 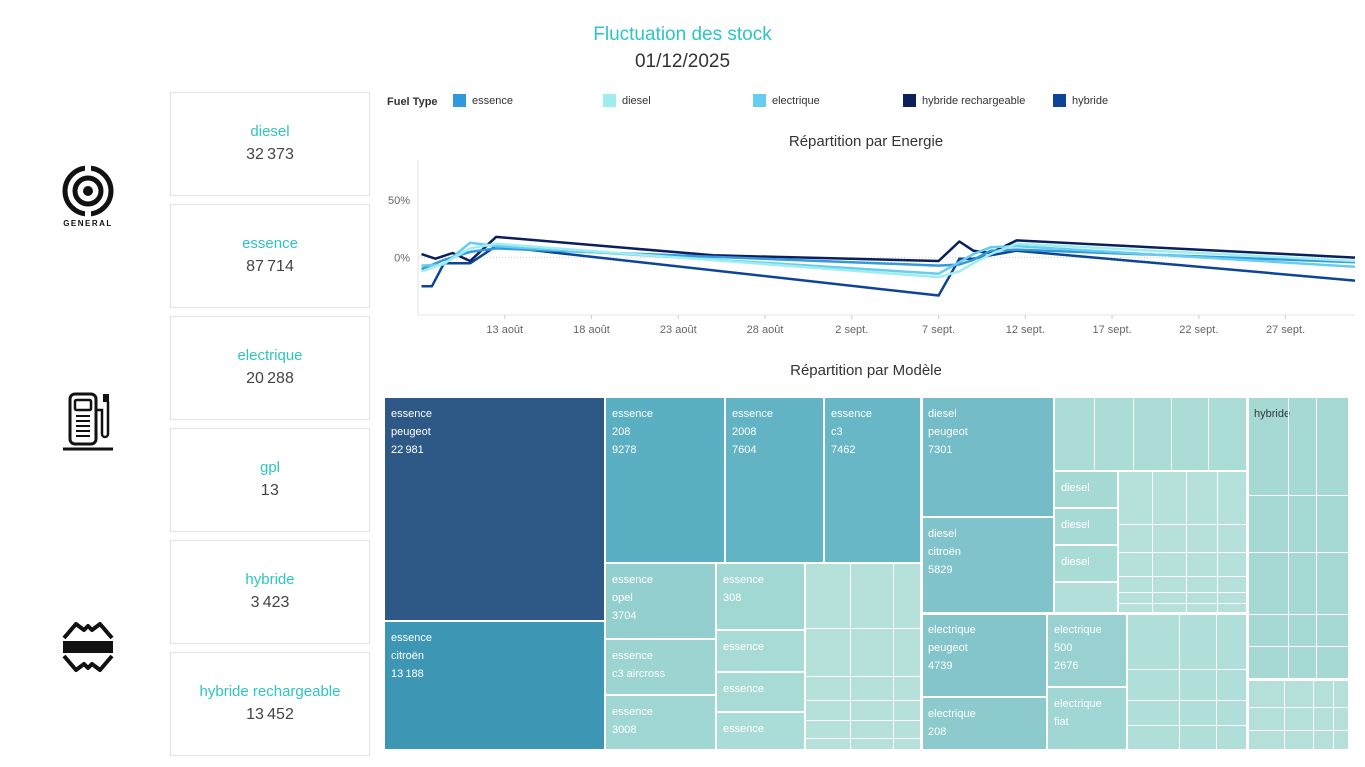 What do you see at coordinates (270, 467) in the screenshot?
I see `kpi-label: gpl` at bounding box center [270, 467].